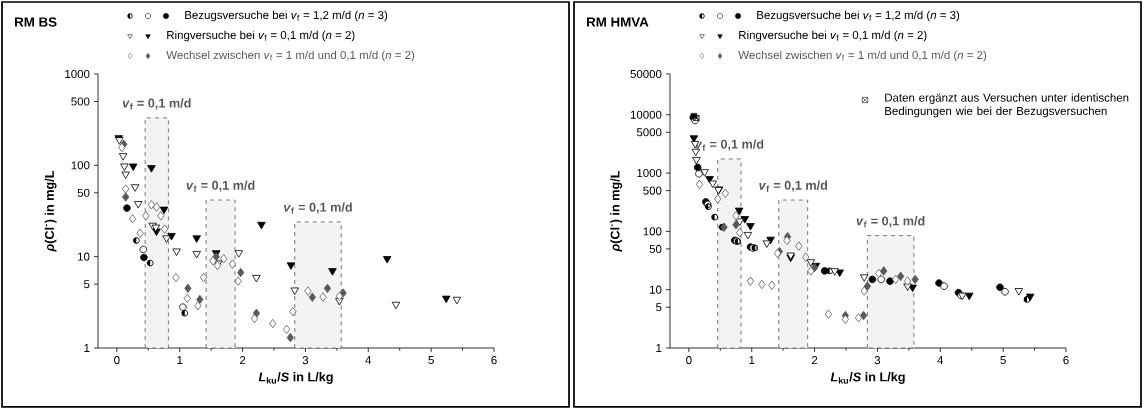 This screenshot has width=1144, height=409. Describe the element at coordinates (646, 74) in the screenshot. I see `y-tick-label: 50000` at that location.